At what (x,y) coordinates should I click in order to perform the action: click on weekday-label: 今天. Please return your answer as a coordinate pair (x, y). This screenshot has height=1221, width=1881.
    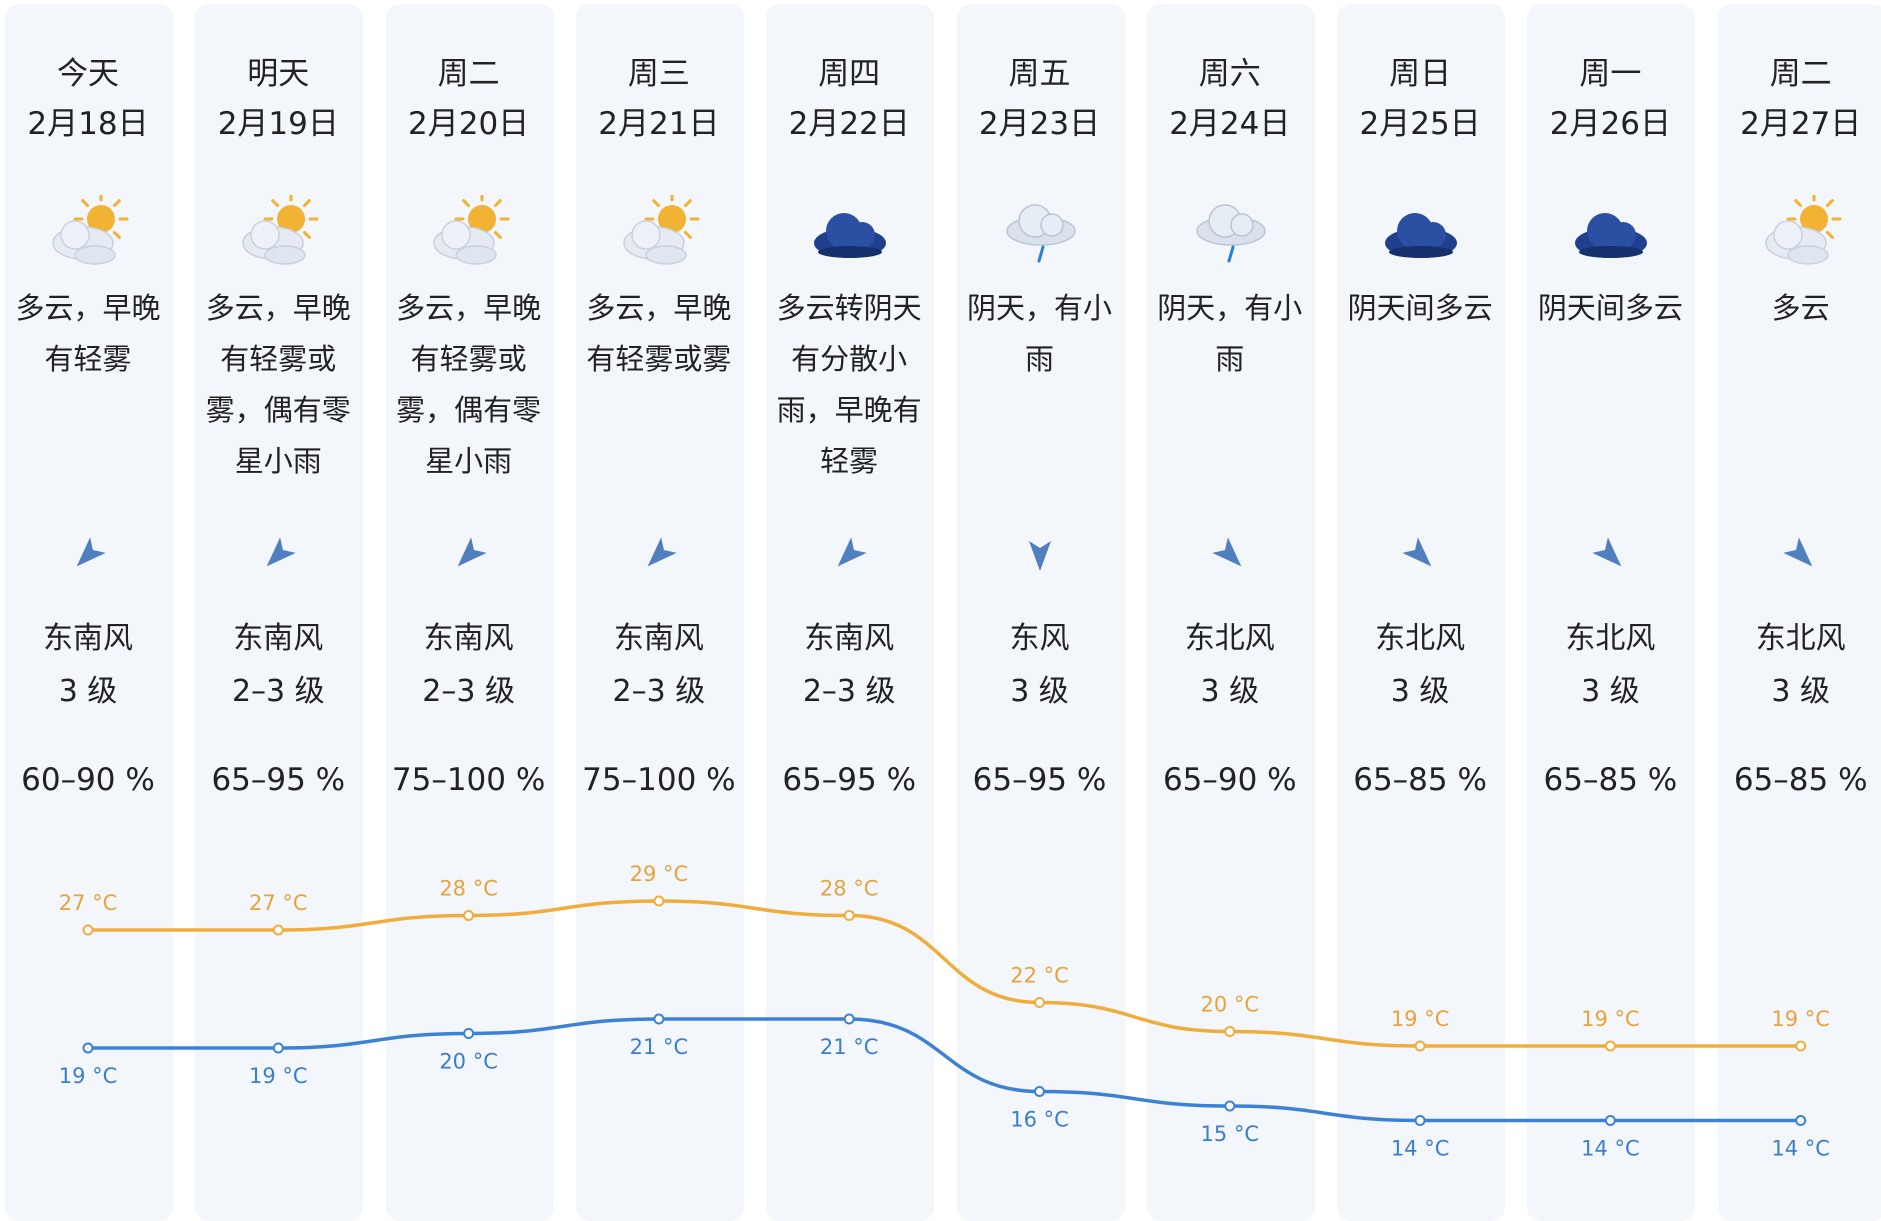
    Looking at the image, I should click on (88, 74).